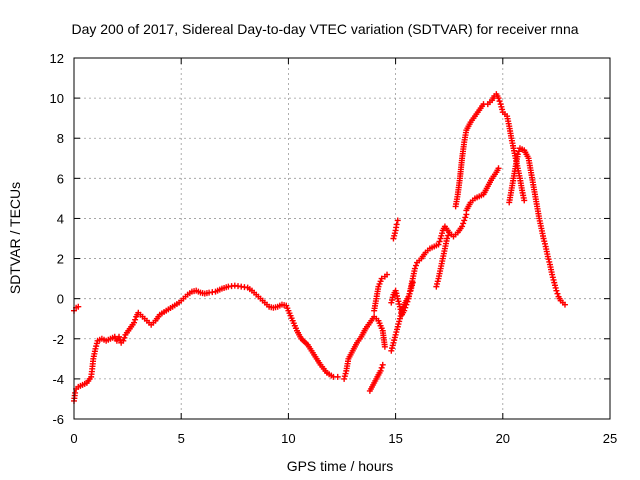 The image size is (640, 480). I want to click on y-tick-label: 10, so click(57, 98).